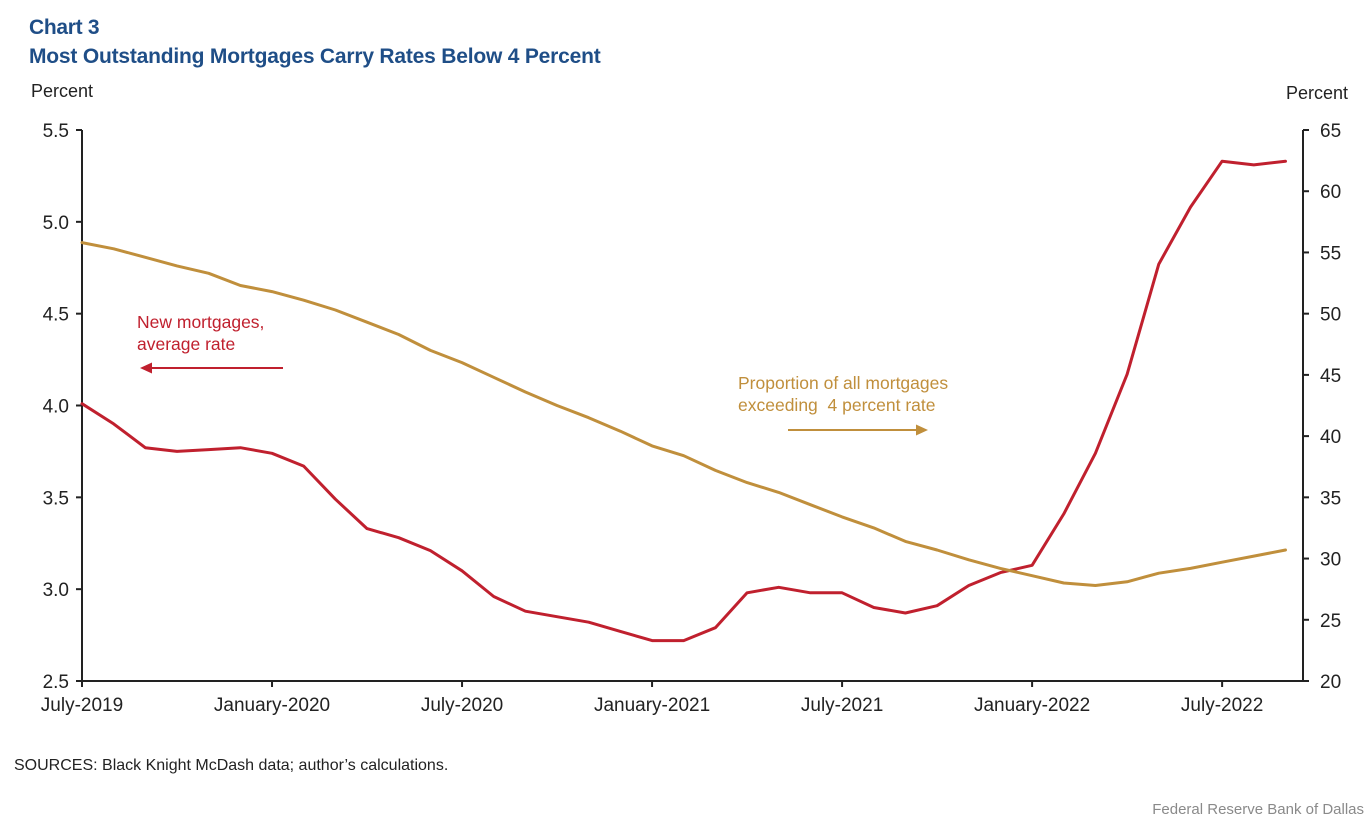  I want to click on left-y-tick-label: 5.0, so click(56, 223).